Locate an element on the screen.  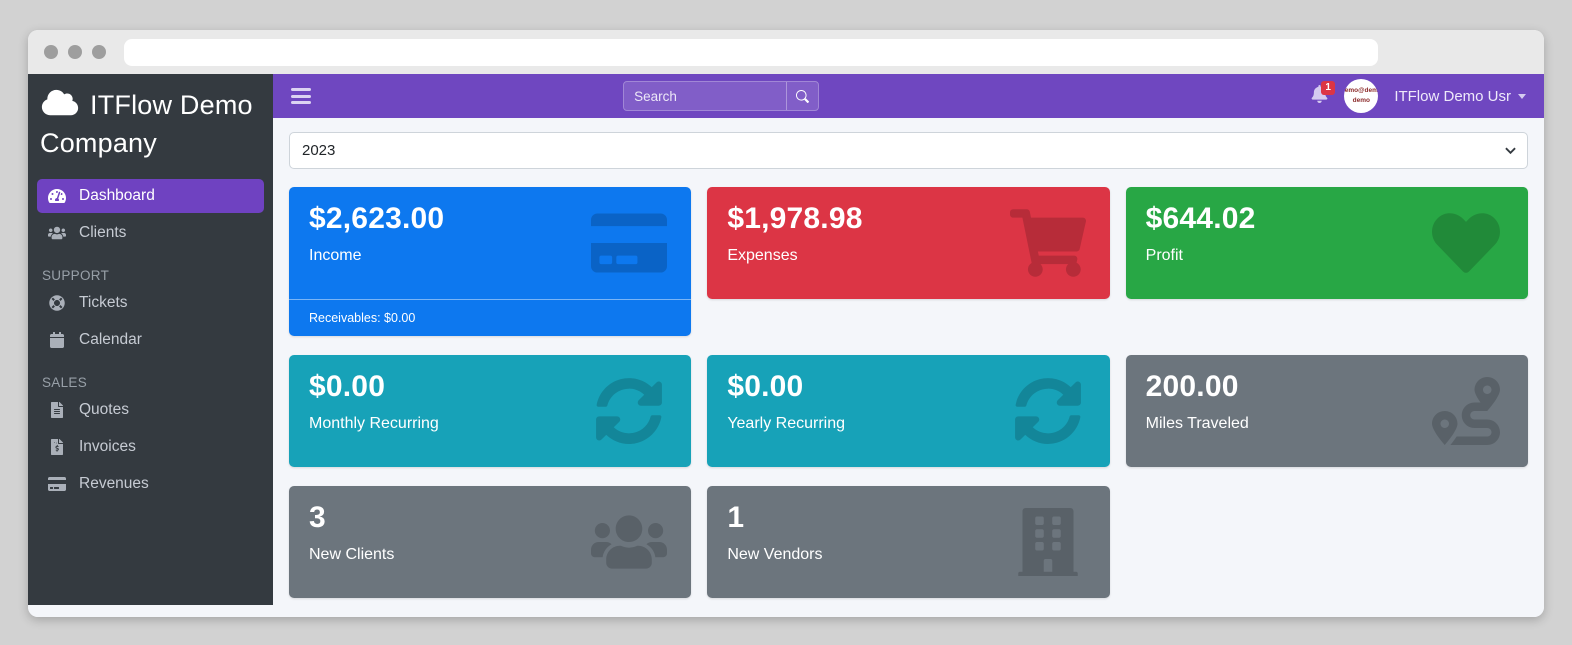
search-input is located at coordinates (705, 96).